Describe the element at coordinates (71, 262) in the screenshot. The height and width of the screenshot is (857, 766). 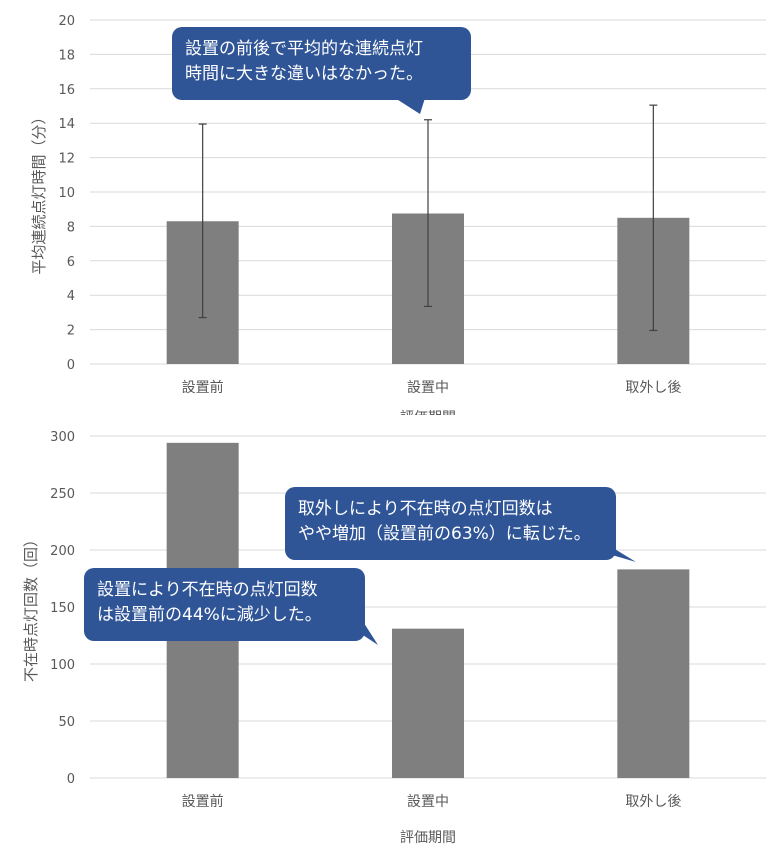
I see `y-tick-label: 6` at that location.